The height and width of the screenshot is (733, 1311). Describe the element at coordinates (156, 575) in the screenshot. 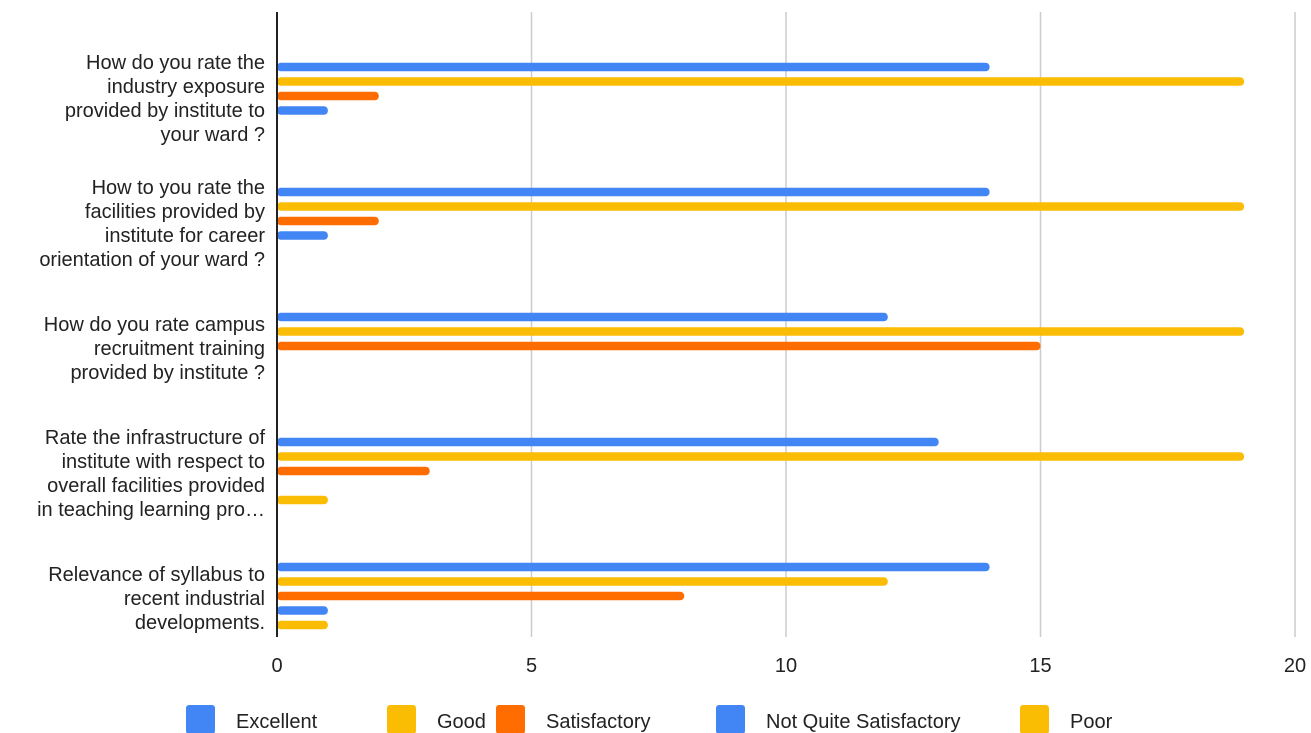

I see `category-label-line: Relevance of syllabus to` at that location.